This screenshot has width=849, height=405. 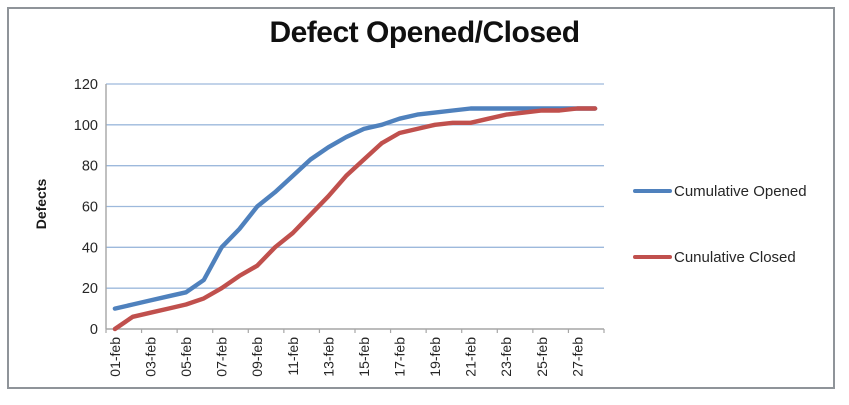 What do you see at coordinates (90, 289) in the screenshot?
I see `y-tick-label: 20` at bounding box center [90, 289].